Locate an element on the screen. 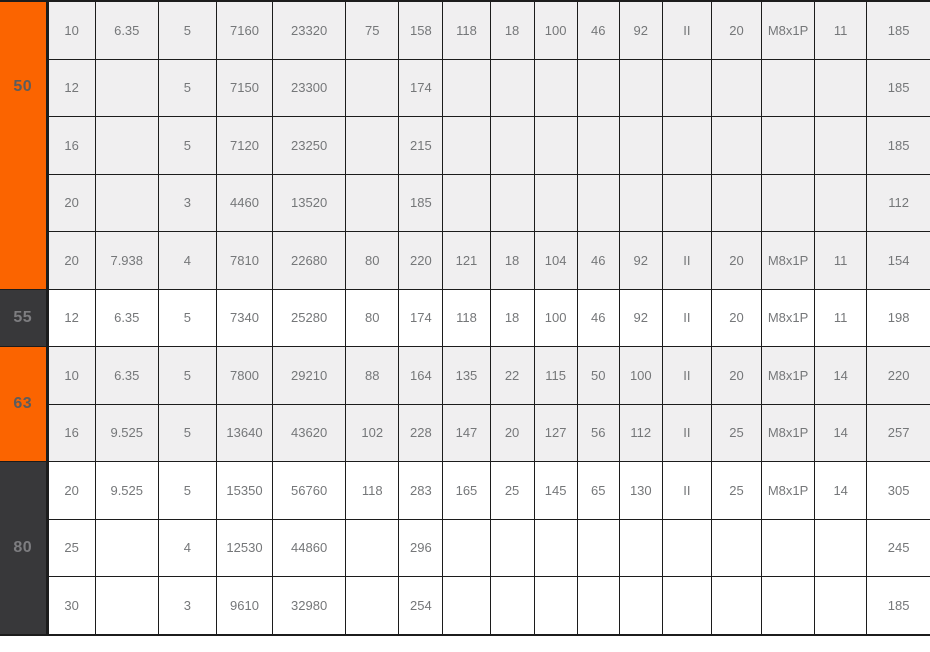  table-cell: 257 is located at coordinates (898, 432).